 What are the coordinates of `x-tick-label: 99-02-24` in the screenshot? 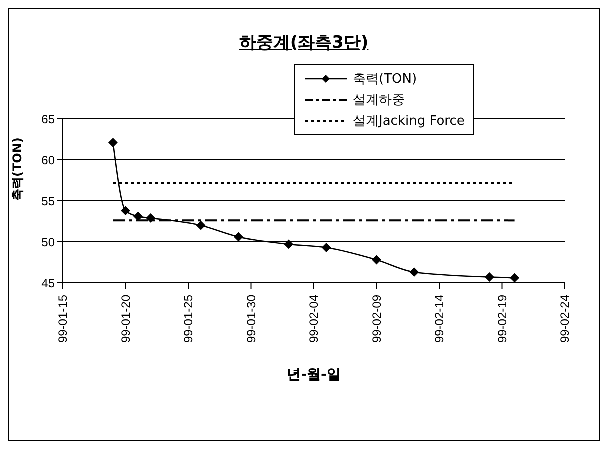 It's located at (565, 319).